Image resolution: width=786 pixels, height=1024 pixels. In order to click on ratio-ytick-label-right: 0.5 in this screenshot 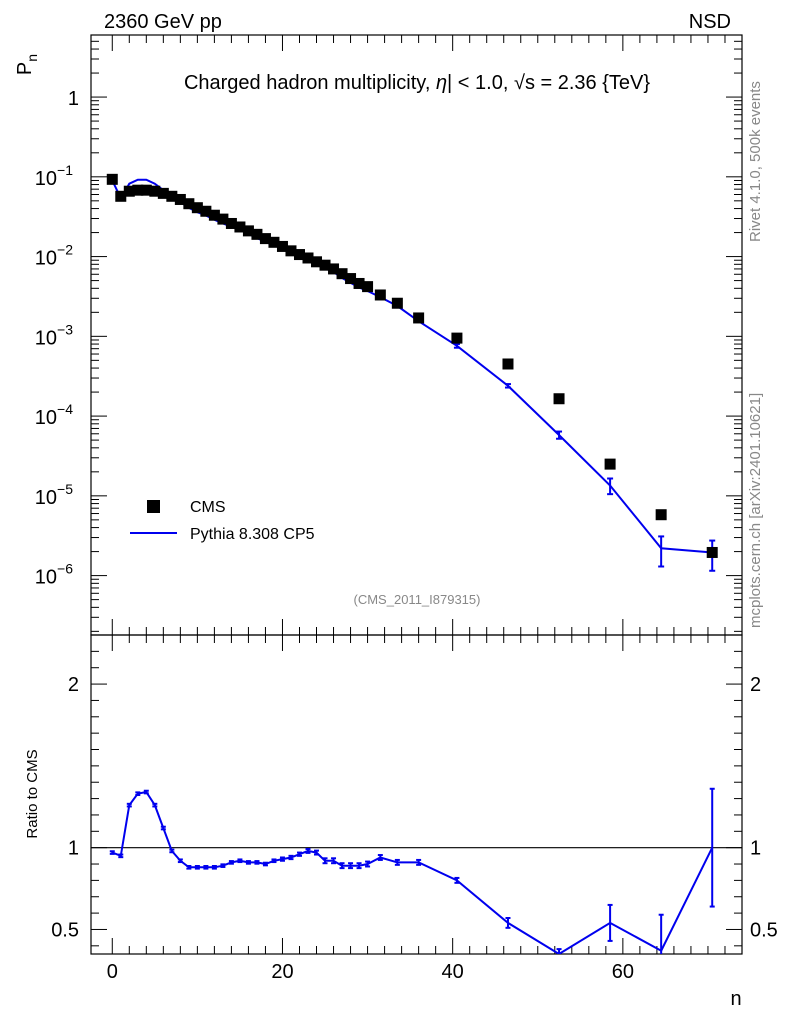, I will do `click(764, 930)`.